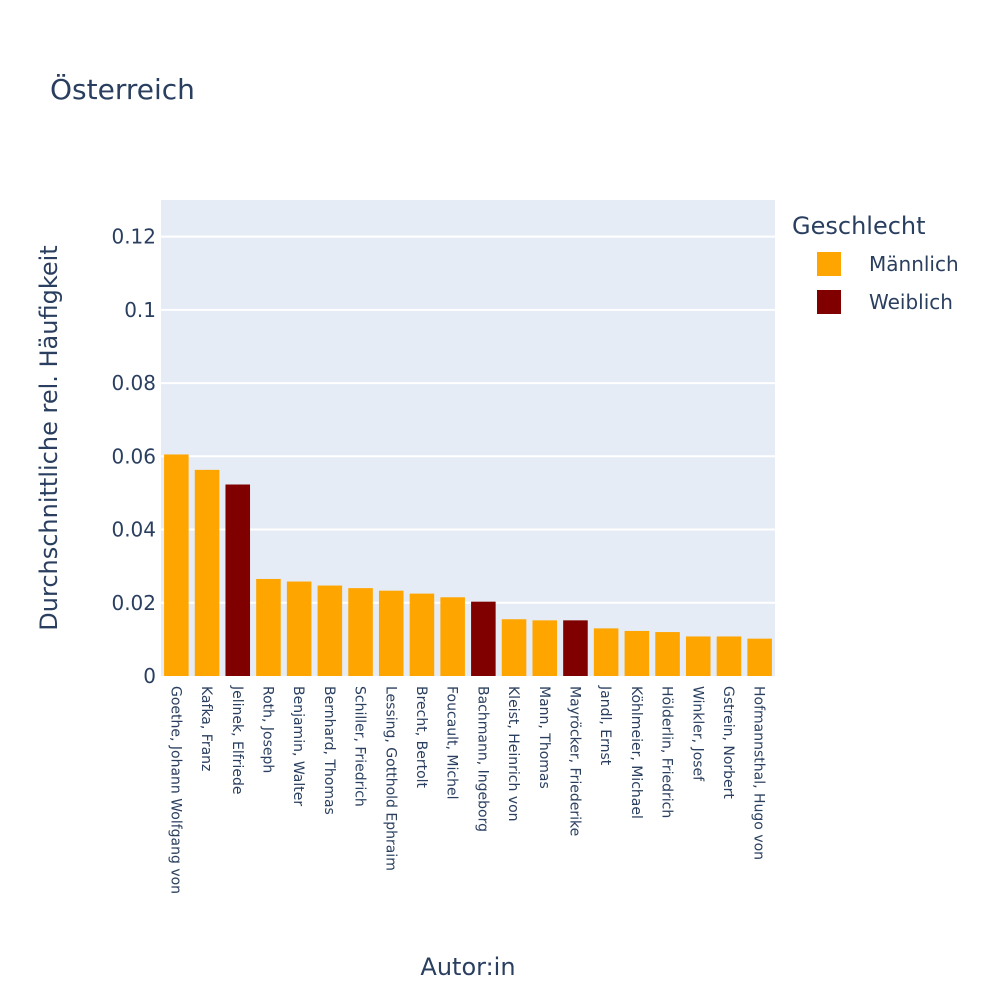 This screenshot has height=1000, width=1000. Describe the element at coordinates (140, 310) in the screenshot. I see `y-tick-label: 0.1` at that location.